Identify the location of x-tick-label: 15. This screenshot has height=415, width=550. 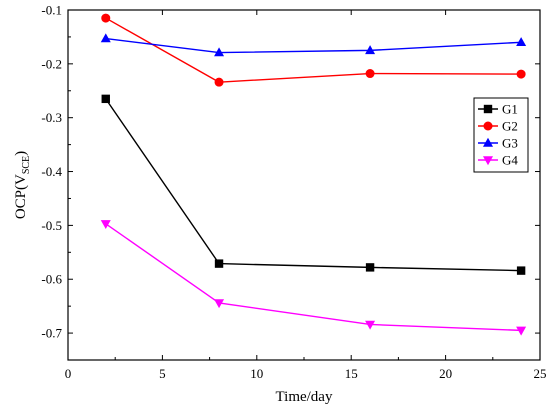
(351, 373).